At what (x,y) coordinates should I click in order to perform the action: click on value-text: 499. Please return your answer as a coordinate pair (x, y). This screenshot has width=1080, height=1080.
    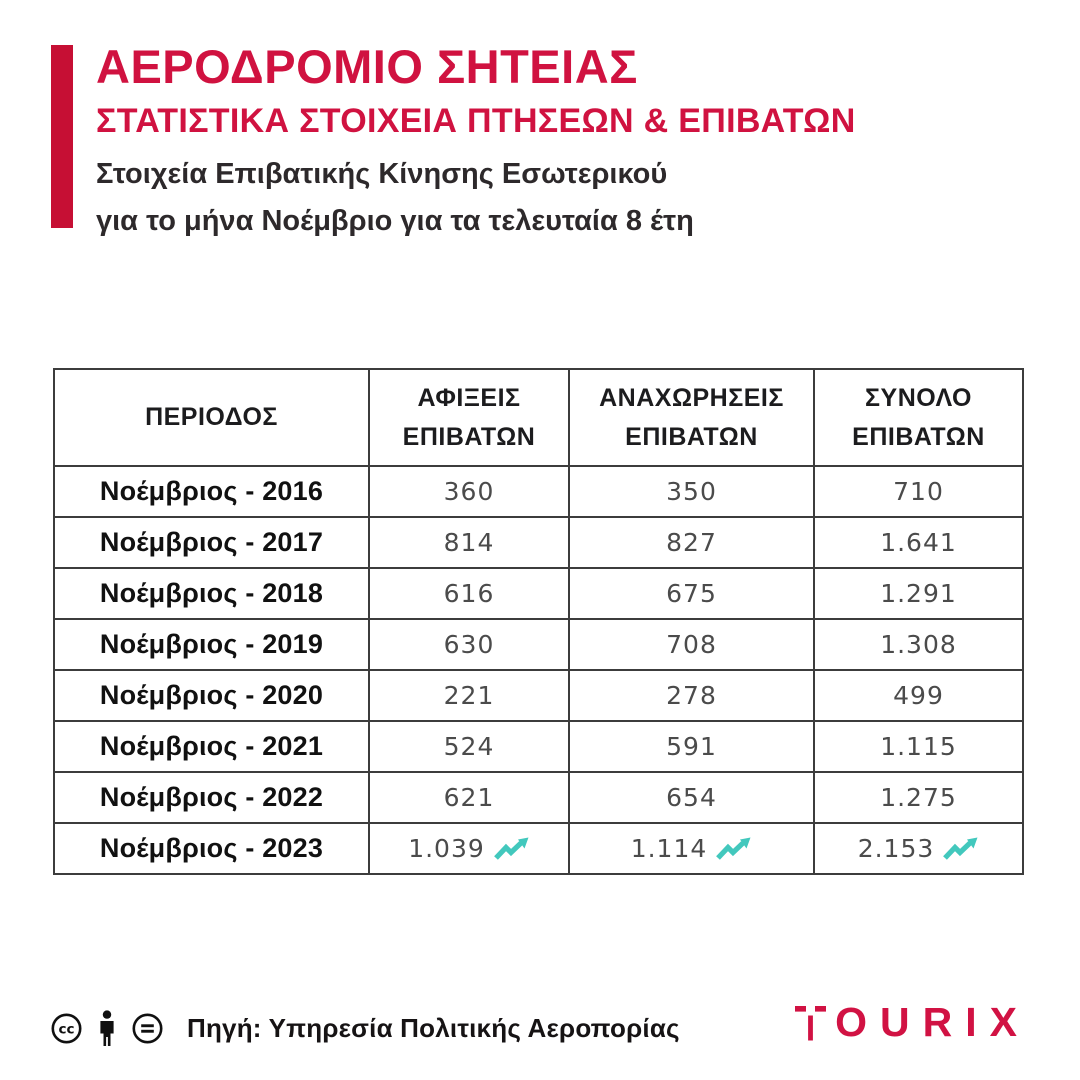
    Looking at the image, I should click on (918, 695).